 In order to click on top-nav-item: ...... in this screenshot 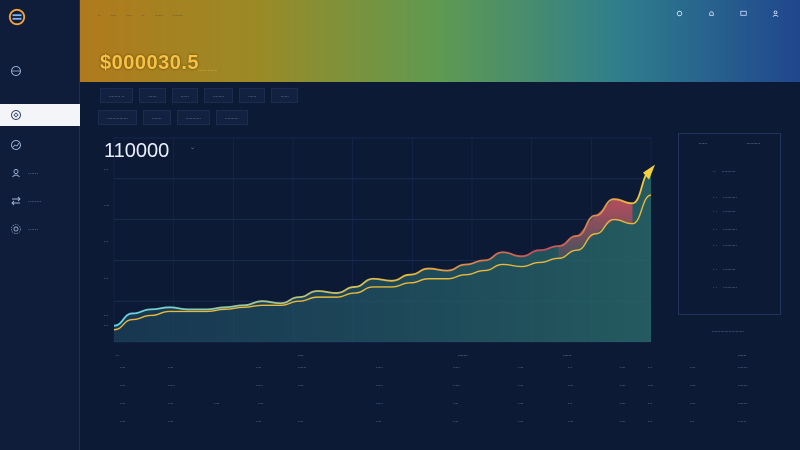, I will do `click(159, 15)`.